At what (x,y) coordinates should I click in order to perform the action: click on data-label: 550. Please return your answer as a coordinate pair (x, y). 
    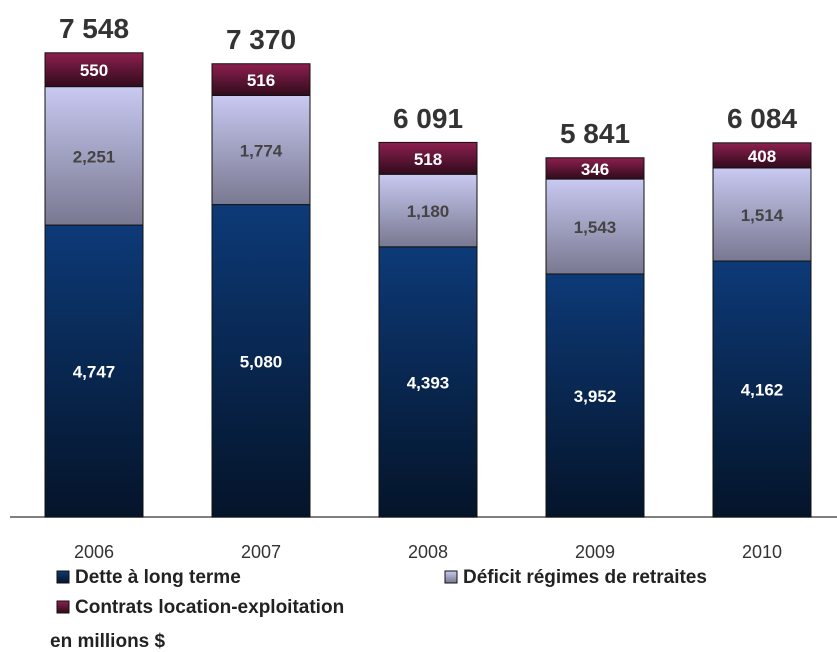
    Looking at the image, I should click on (94, 70).